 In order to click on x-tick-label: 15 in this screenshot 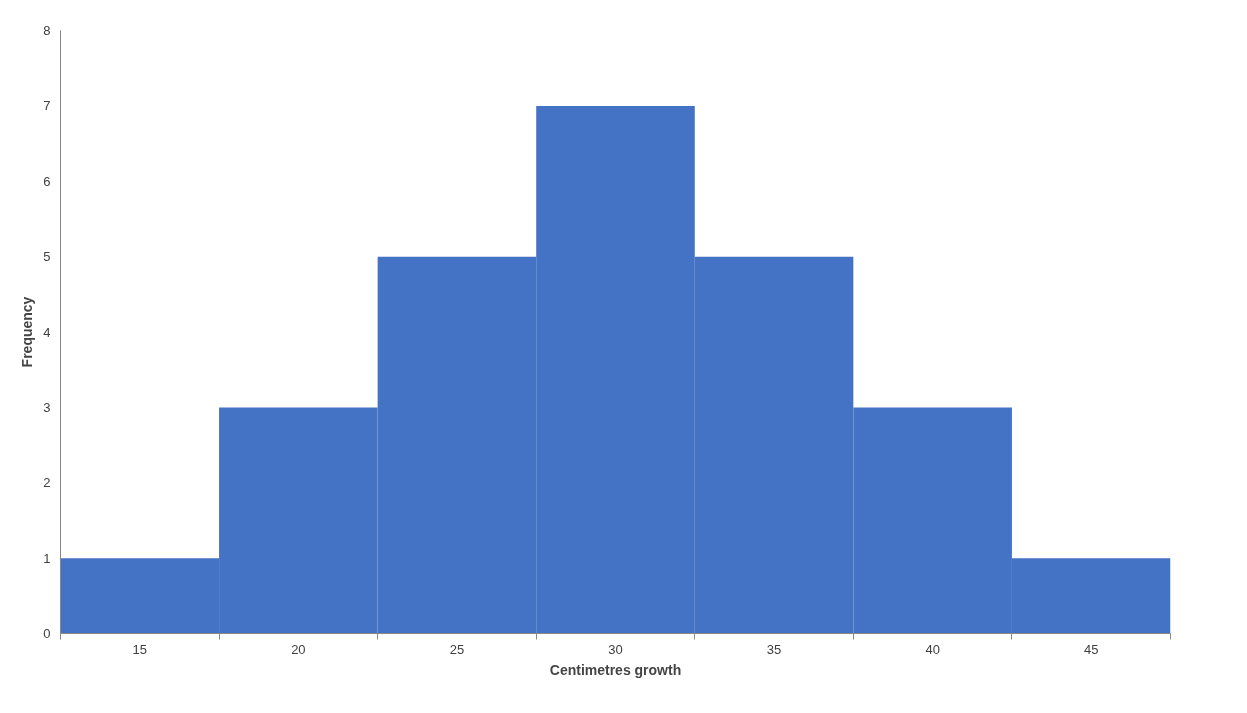, I will do `click(140, 649)`.